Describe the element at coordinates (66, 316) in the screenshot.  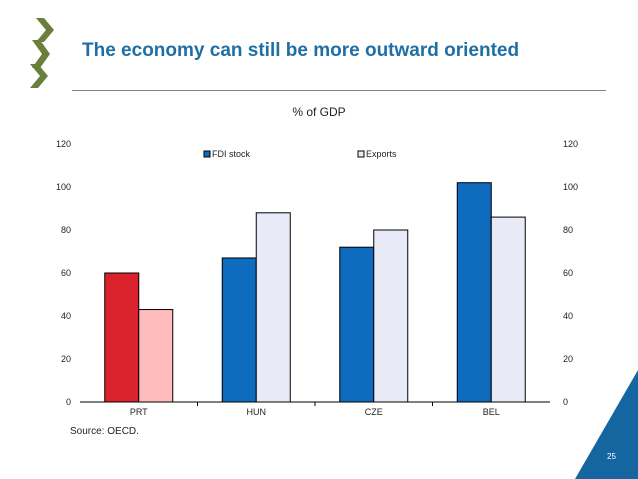
I see `y-tick-label: 40` at that location.